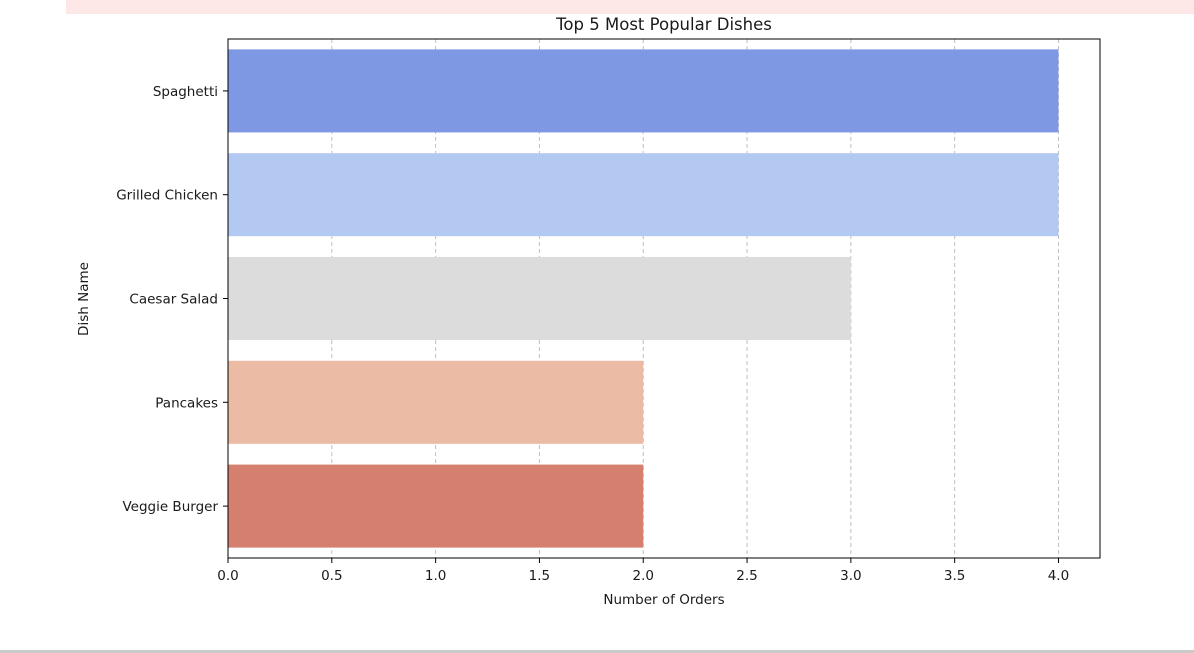 The height and width of the screenshot is (653, 1194). What do you see at coordinates (186, 403) in the screenshot?
I see `y-category-label: Pancakes` at bounding box center [186, 403].